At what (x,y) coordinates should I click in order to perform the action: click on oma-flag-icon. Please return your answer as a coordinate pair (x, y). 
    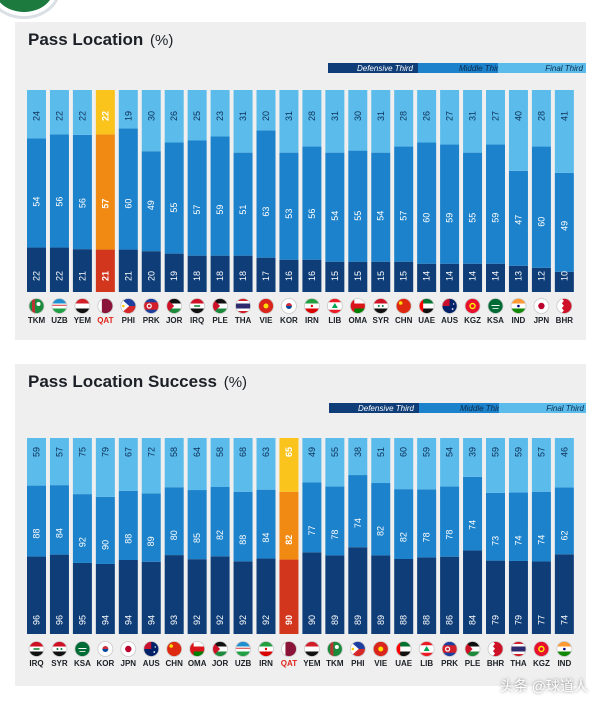
    Looking at the image, I should click on (197, 649).